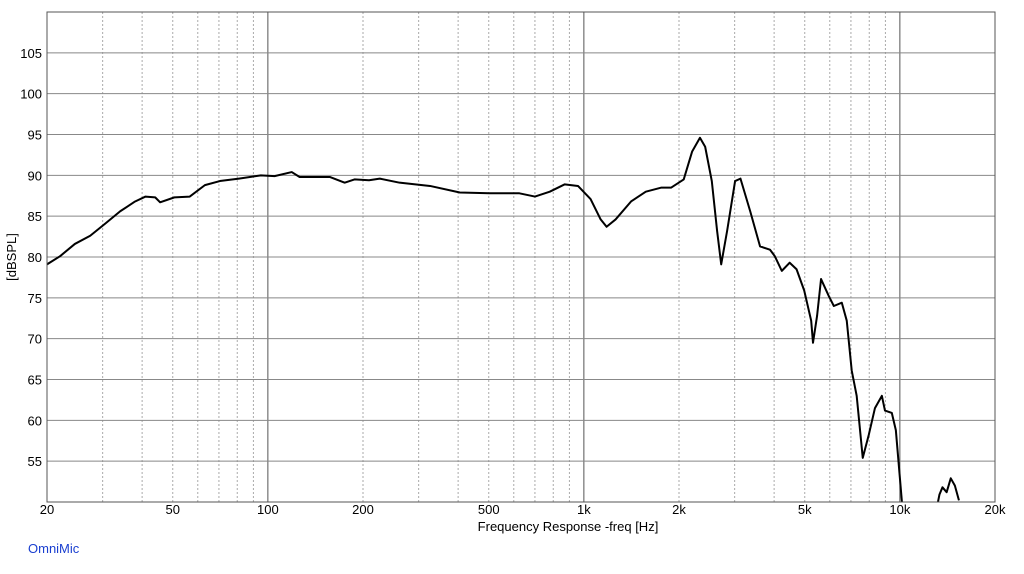 The height and width of the screenshot is (574, 1024). Describe the element at coordinates (31, 94) in the screenshot. I see `y-tick-label: 100` at that location.